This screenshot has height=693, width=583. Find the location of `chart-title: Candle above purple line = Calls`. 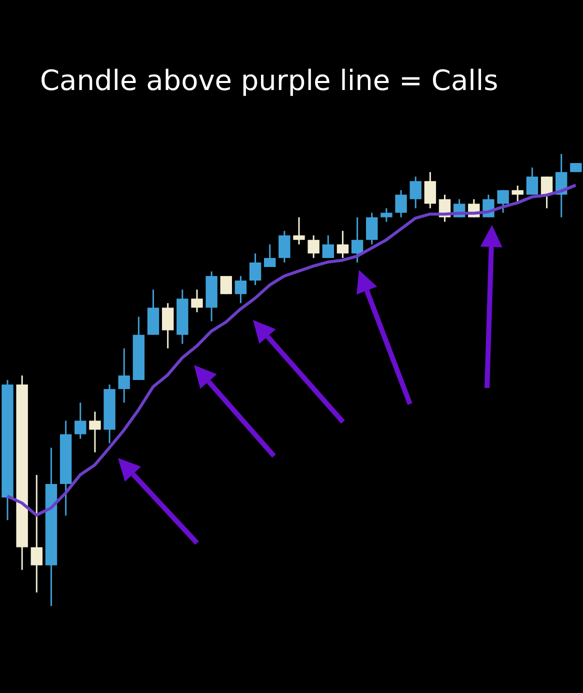

chart-title: Candle above purple line = Calls is located at coordinates (269, 80).